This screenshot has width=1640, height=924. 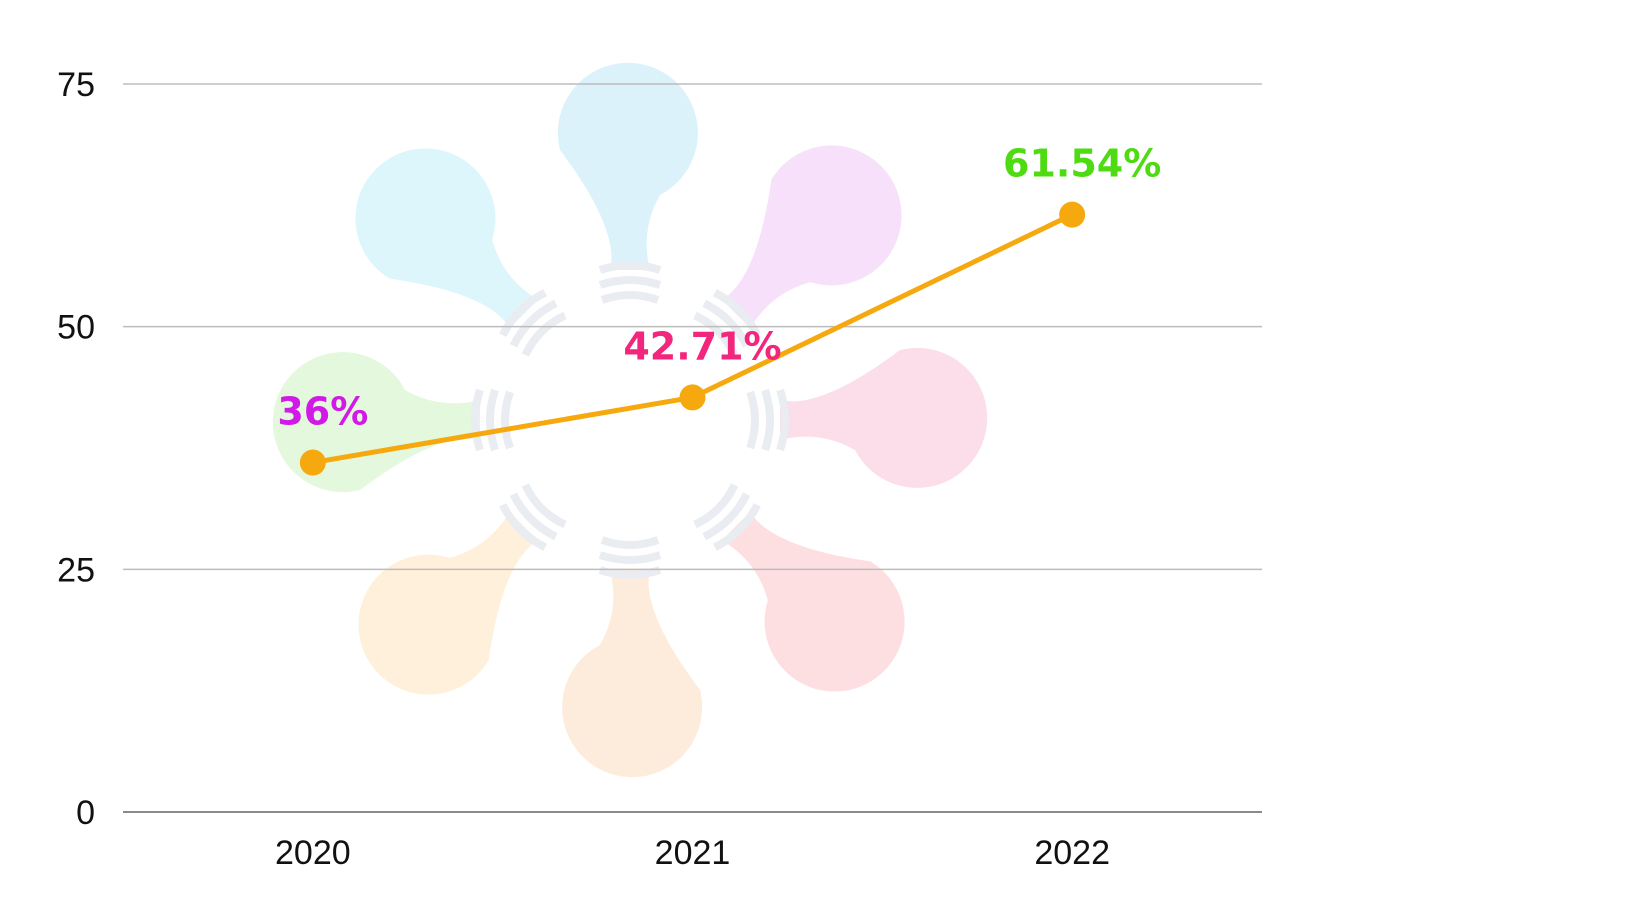 I want to click on x-tick-label: 2022, so click(x=1072, y=853).